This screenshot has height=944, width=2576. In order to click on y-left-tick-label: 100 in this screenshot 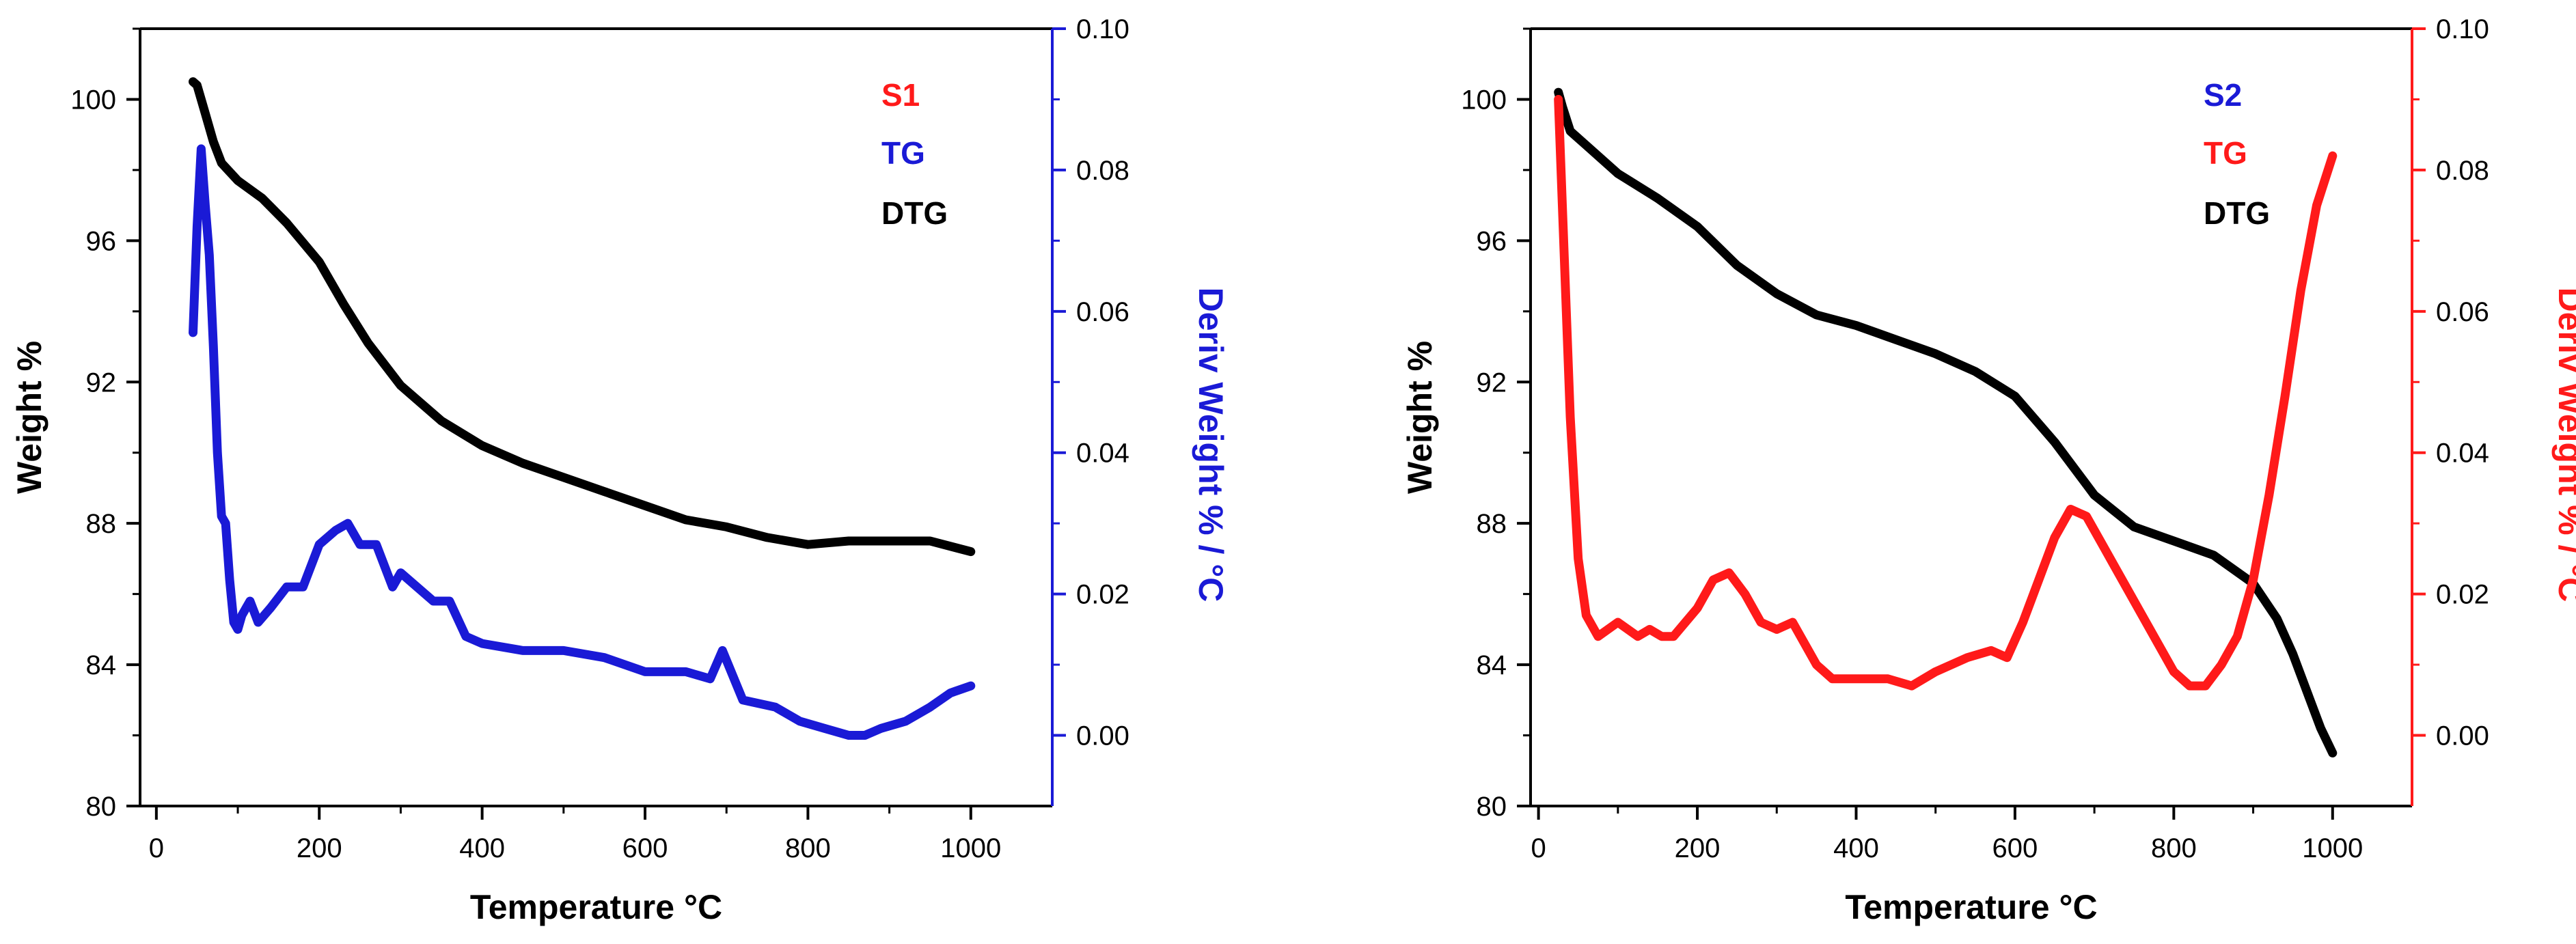, I will do `click(93, 100)`.